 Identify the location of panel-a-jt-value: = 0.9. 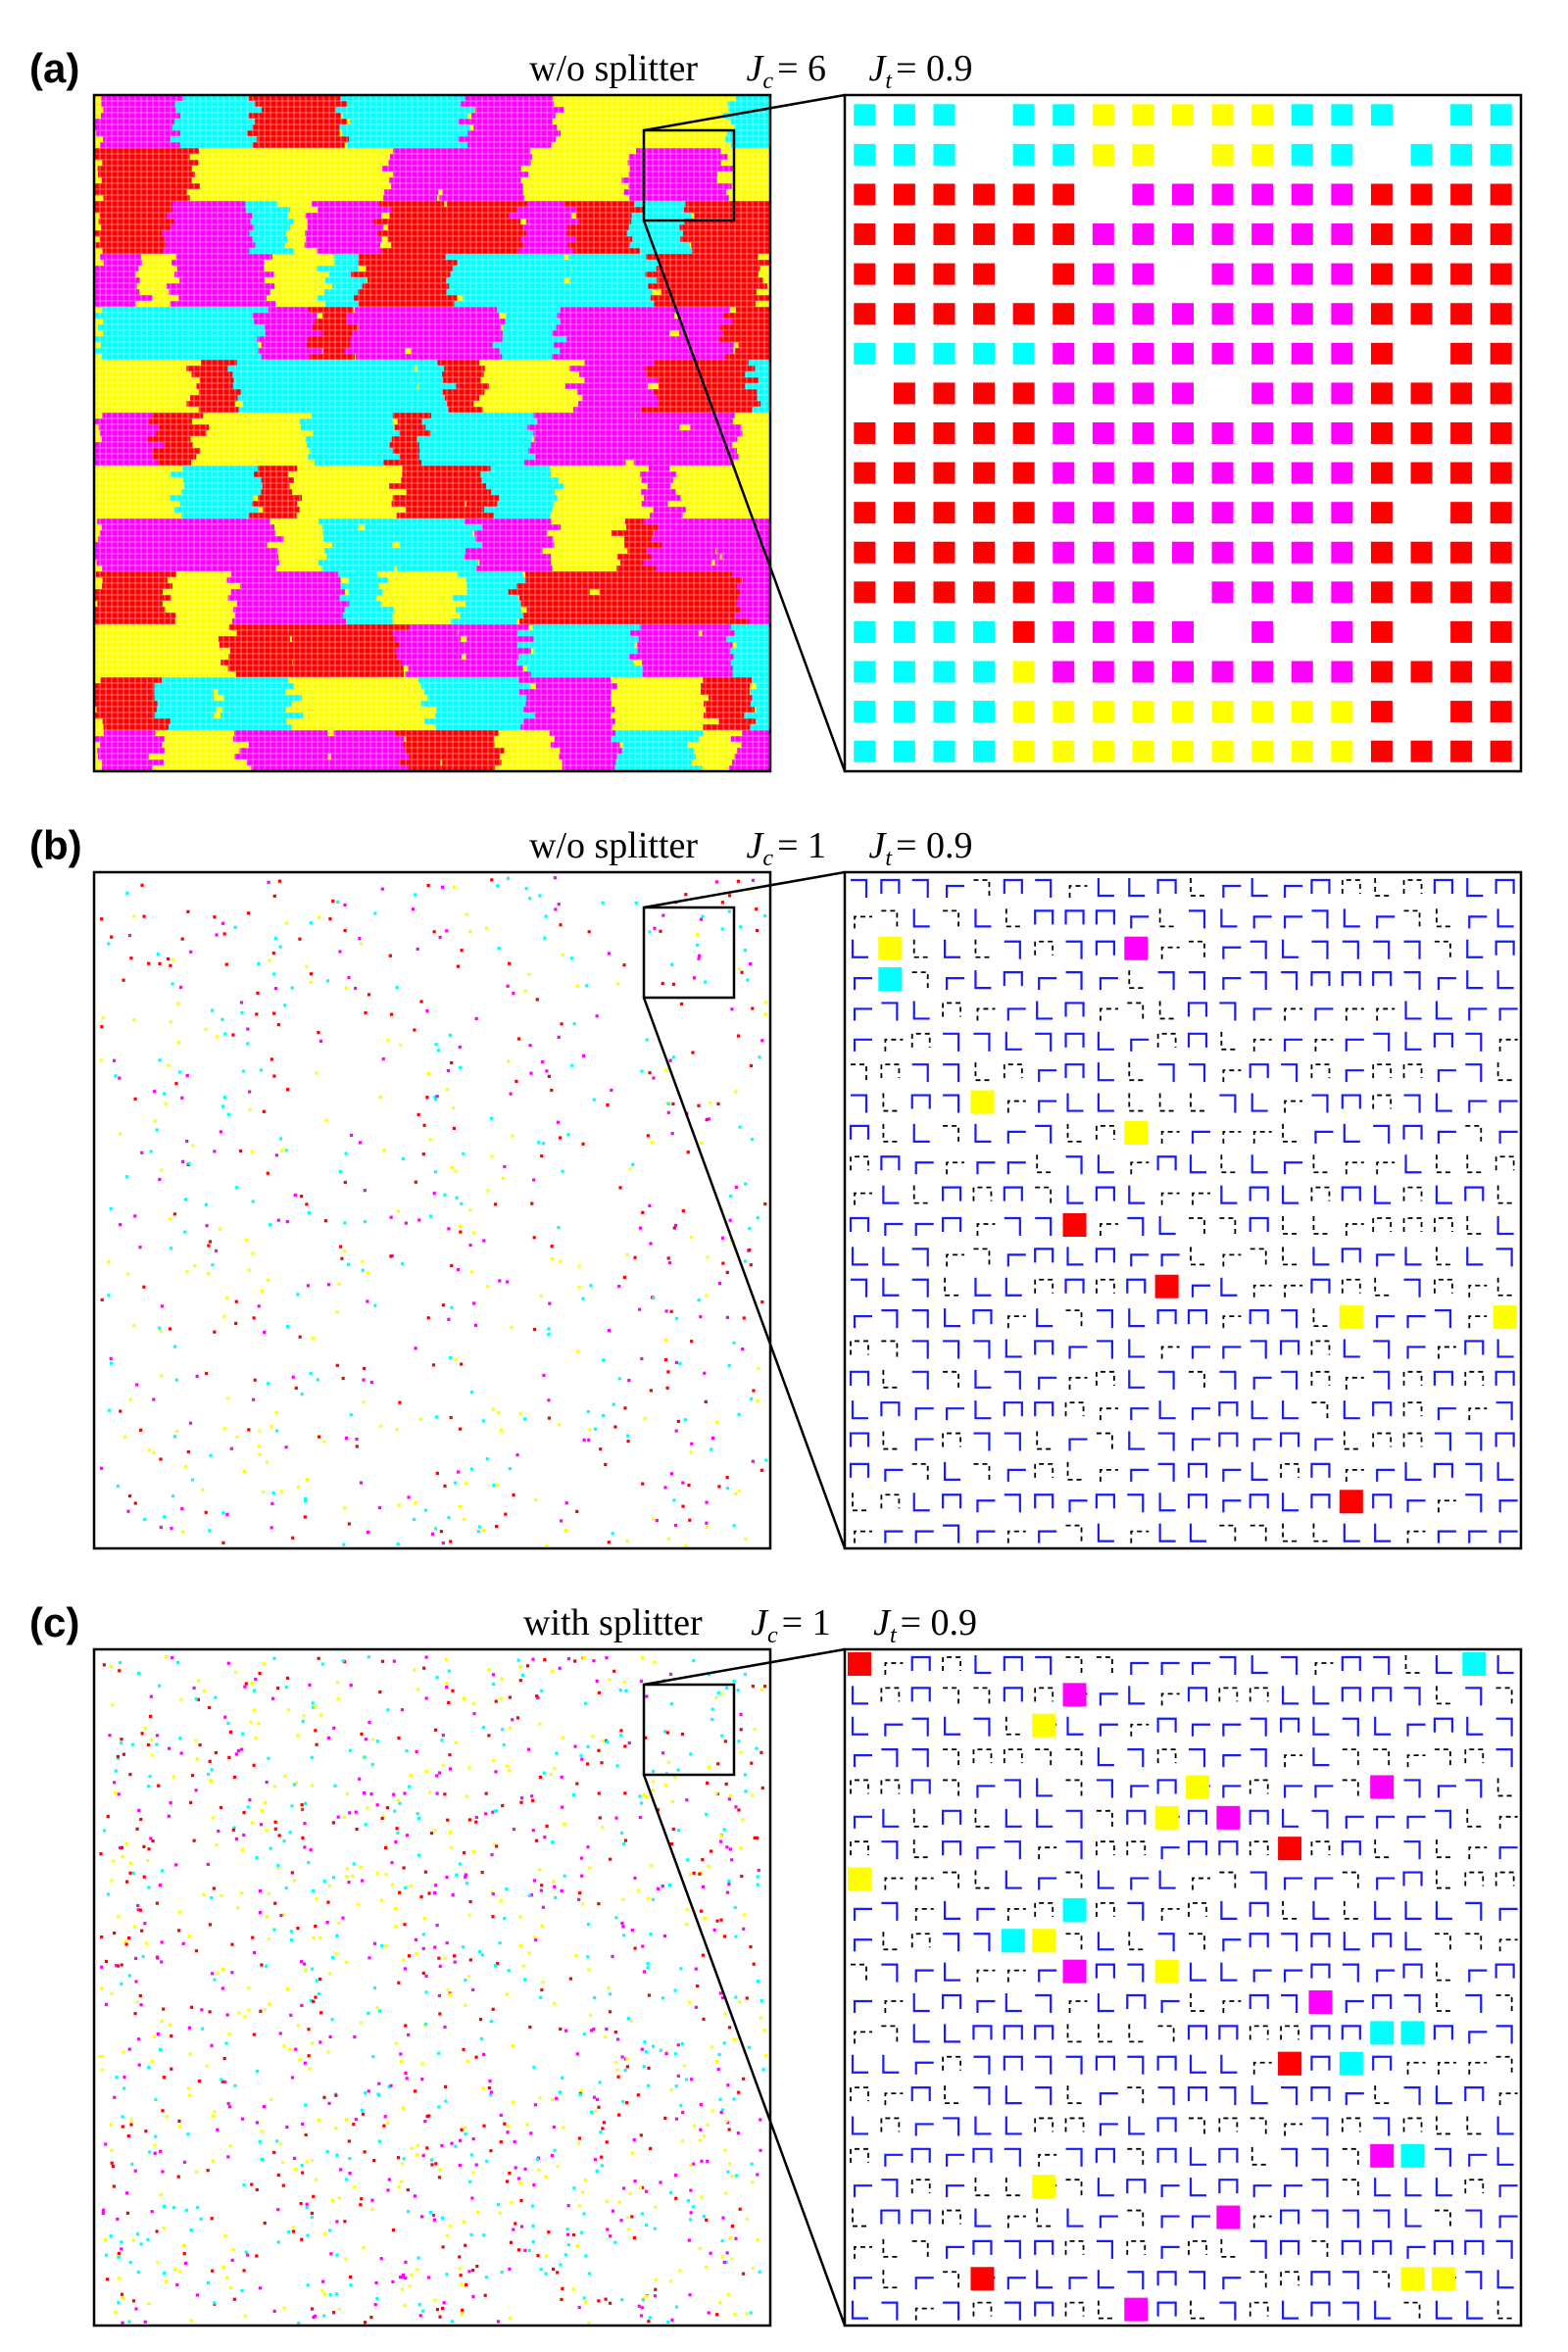
(934, 68).